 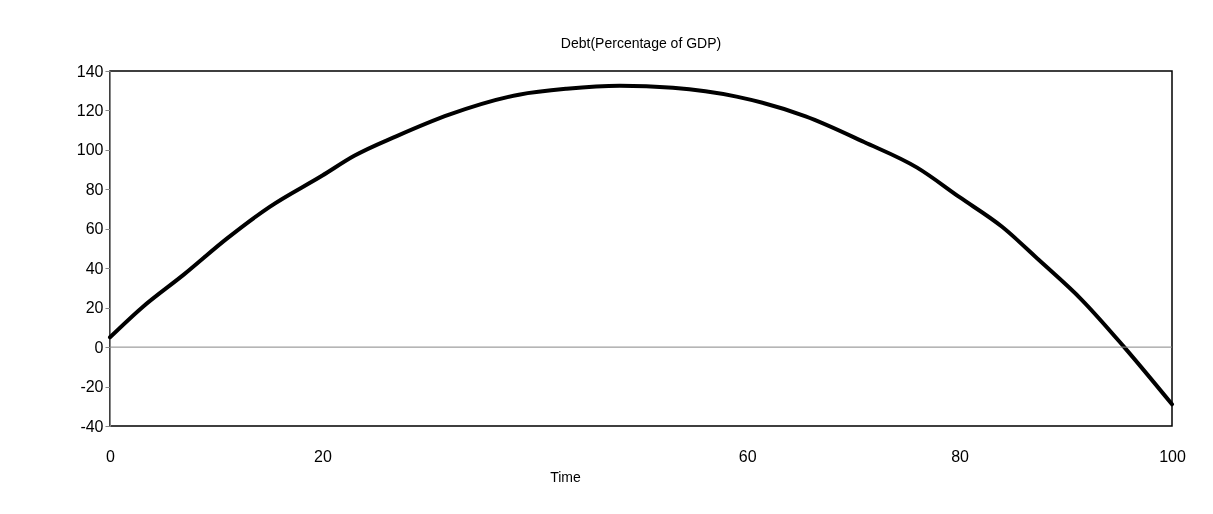 I want to click on y-tick-label: 120, so click(x=90, y=110).